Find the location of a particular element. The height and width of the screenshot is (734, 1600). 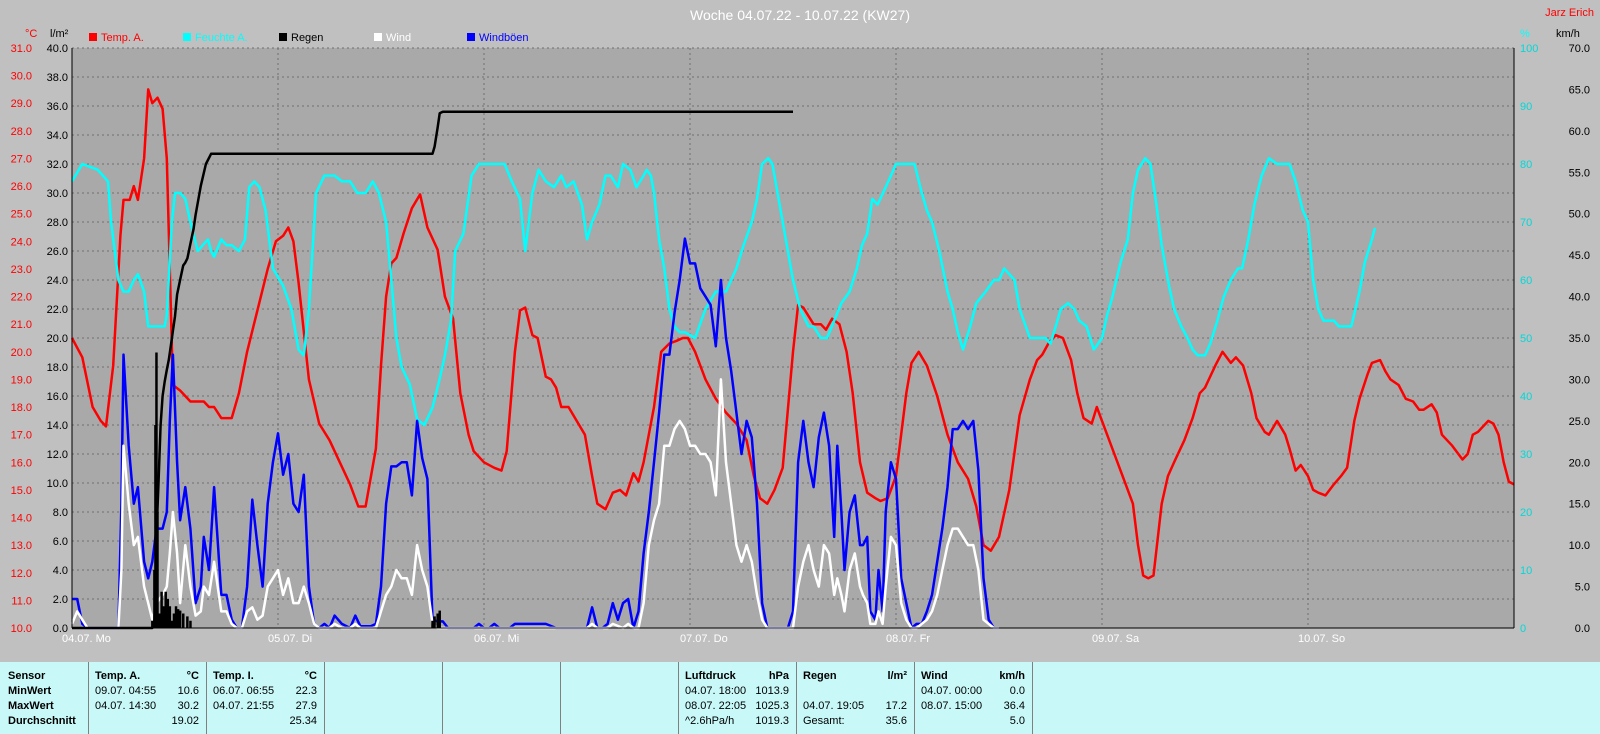

temp-tick-label: 18.0 is located at coordinates (21, 408).